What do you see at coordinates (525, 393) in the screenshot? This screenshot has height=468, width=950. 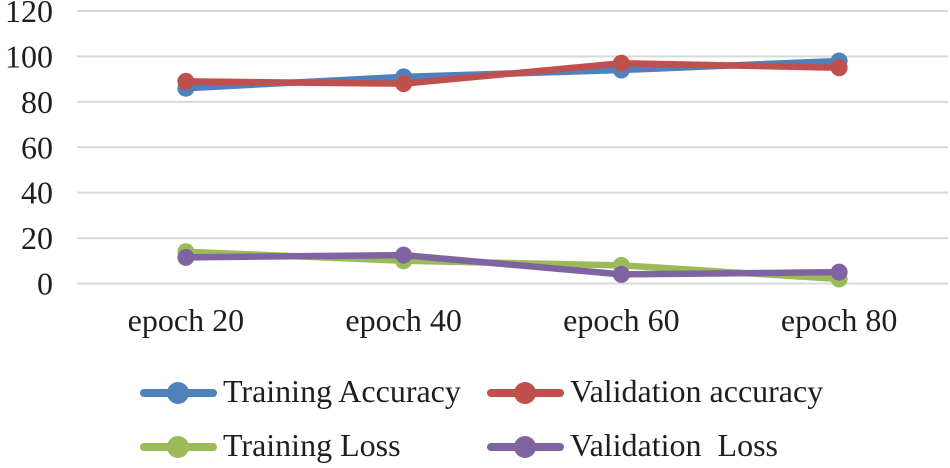 I see `legend-marker-validation-accuracy-icon` at bounding box center [525, 393].